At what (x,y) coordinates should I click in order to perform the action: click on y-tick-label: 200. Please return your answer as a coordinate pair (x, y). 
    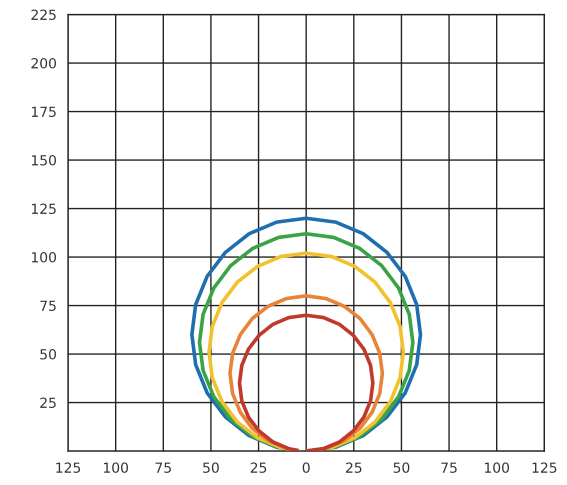
    Looking at the image, I should click on (43, 63).